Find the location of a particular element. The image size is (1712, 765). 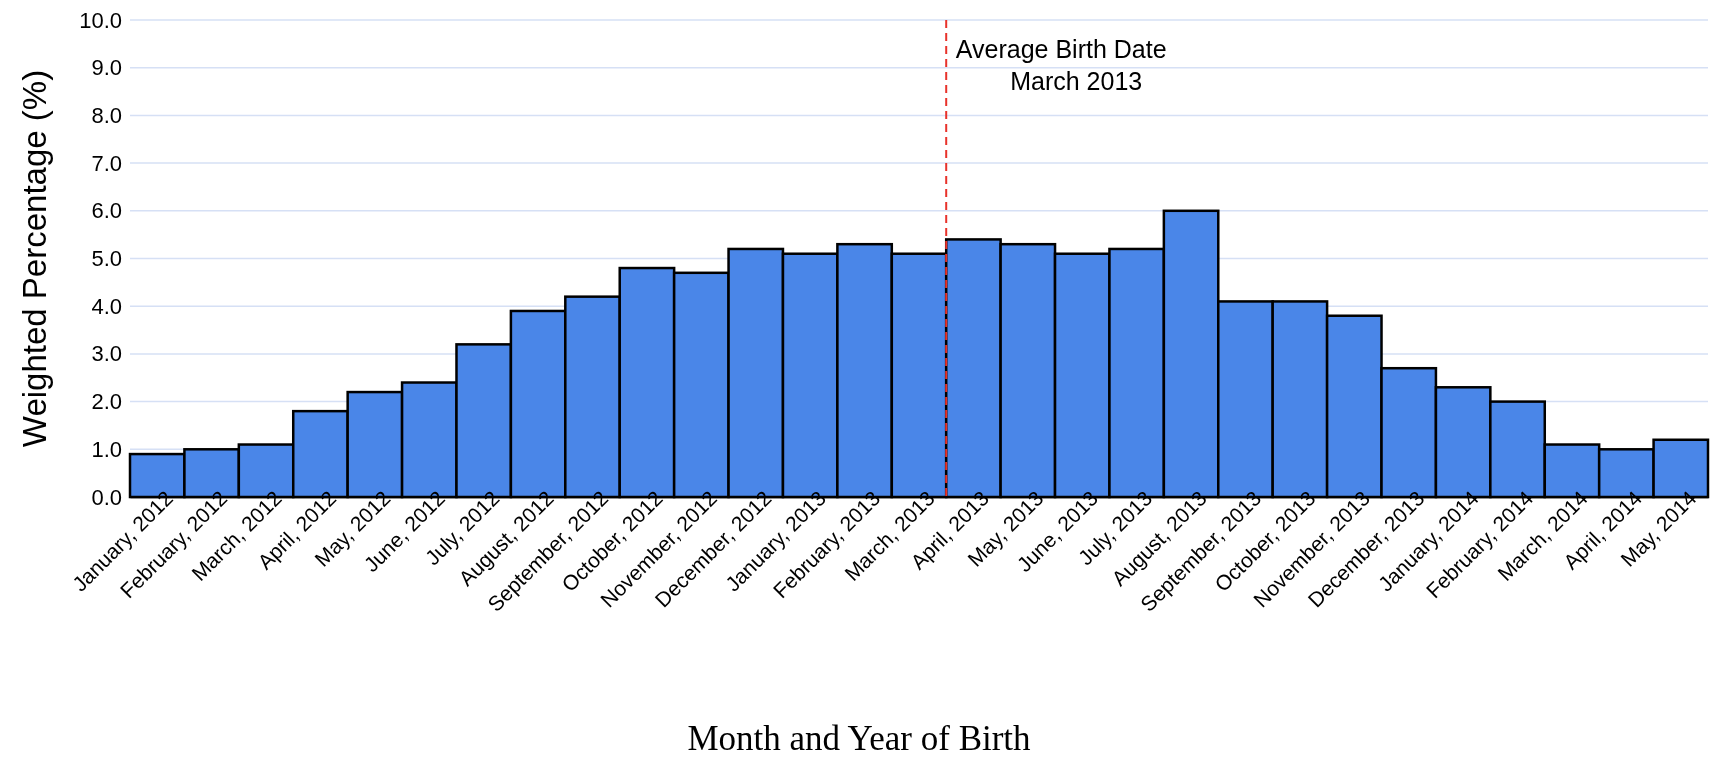

y-tick-label: 7.0 is located at coordinates (106, 163).